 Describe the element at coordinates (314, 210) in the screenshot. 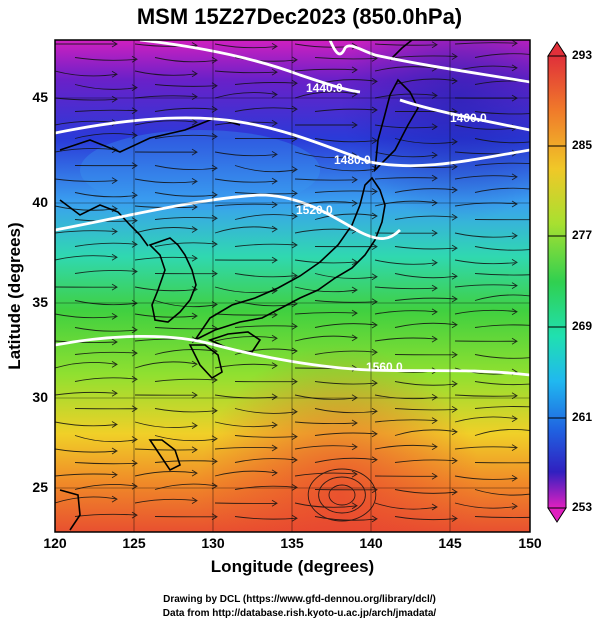

I see `contour-label: 1520.0` at that location.